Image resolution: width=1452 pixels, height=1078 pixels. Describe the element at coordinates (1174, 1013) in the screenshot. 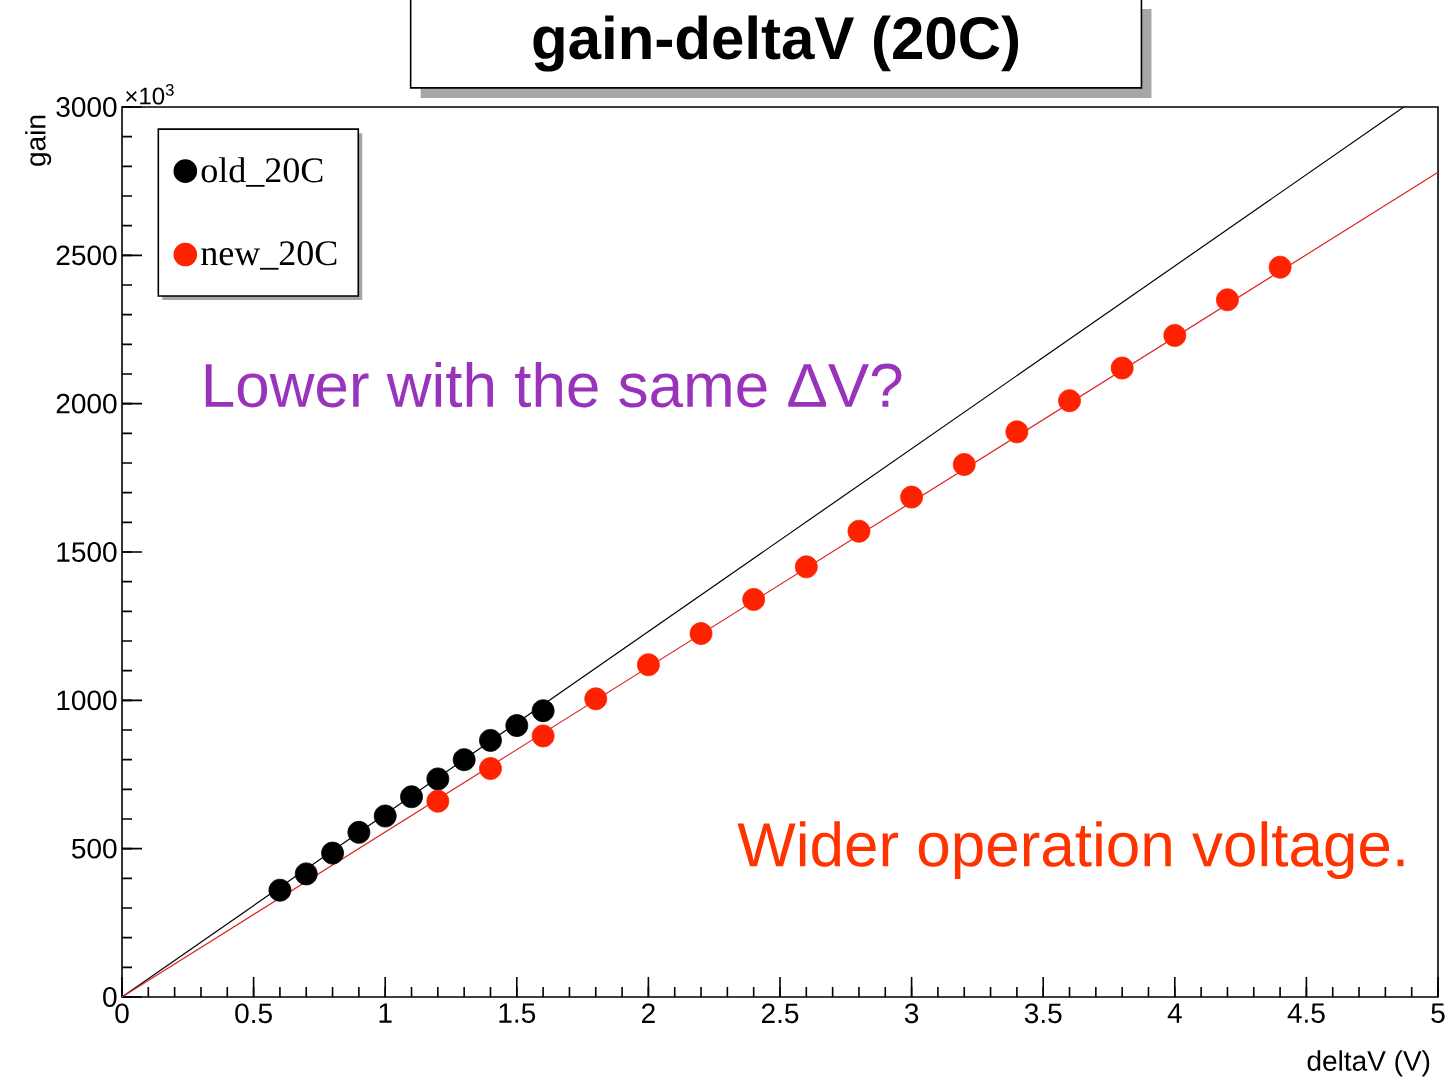

I see `x-tick-label: 4` at that location.